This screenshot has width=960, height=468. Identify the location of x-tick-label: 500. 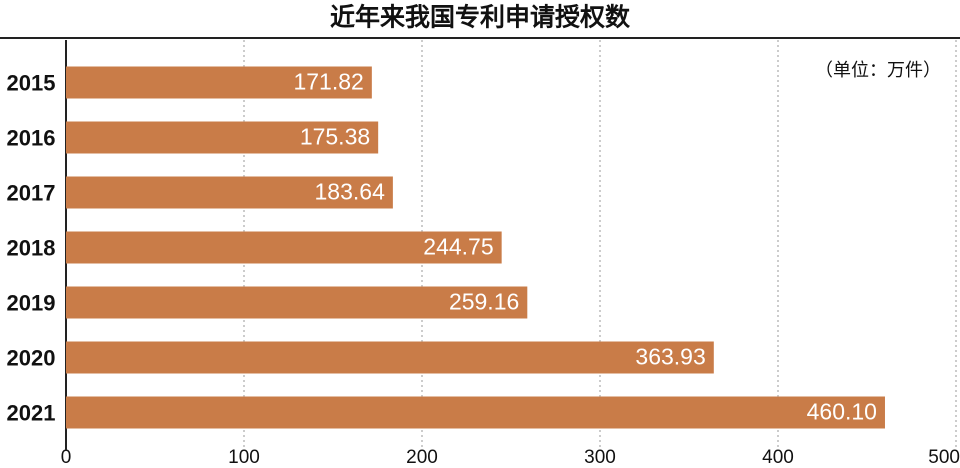
(944, 457).